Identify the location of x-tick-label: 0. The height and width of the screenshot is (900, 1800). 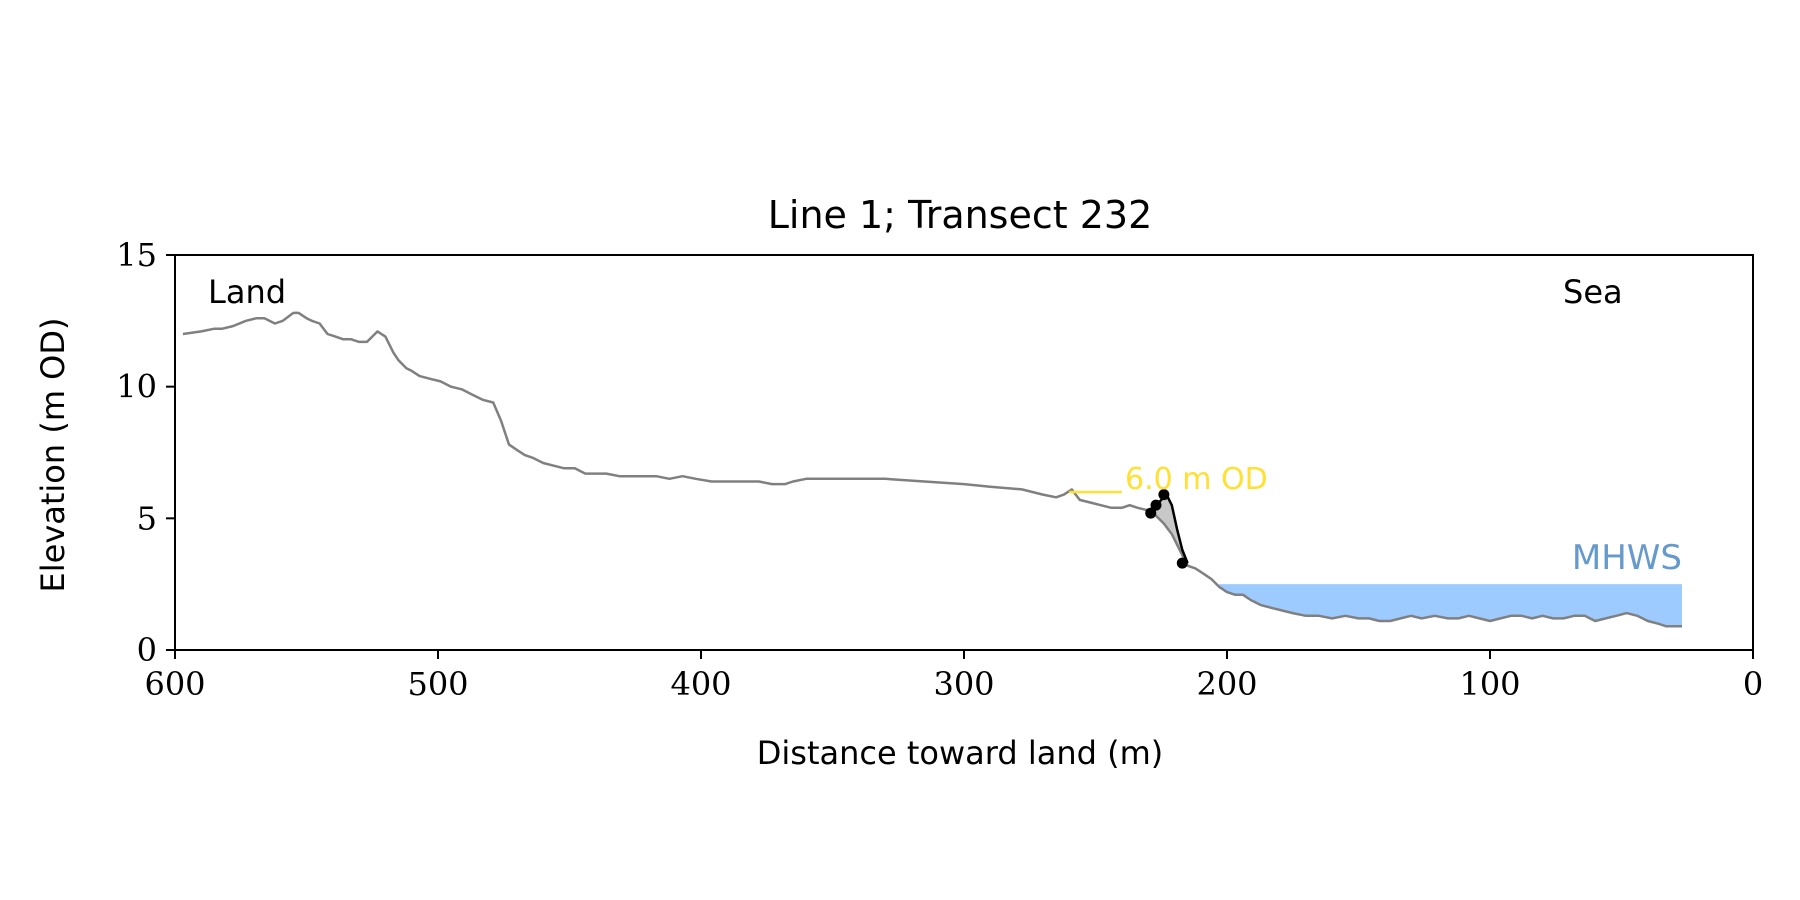
(1753, 684).